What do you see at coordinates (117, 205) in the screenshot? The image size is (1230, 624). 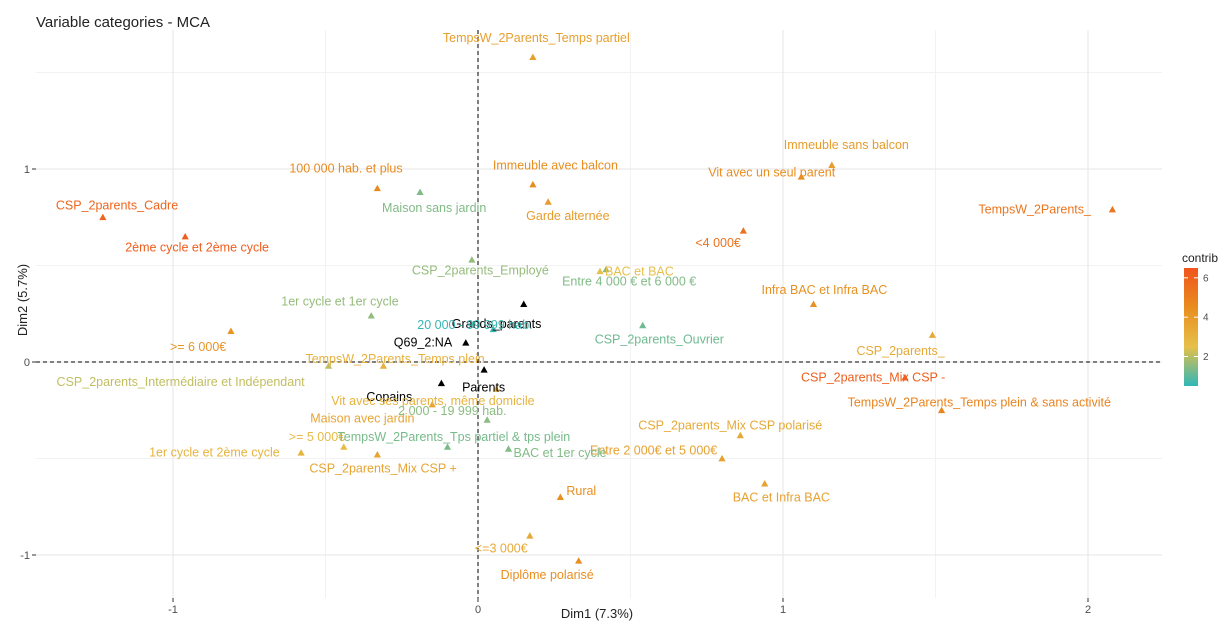 I see `point-label: CSP_2parents_Cadre` at bounding box center [117, 205].